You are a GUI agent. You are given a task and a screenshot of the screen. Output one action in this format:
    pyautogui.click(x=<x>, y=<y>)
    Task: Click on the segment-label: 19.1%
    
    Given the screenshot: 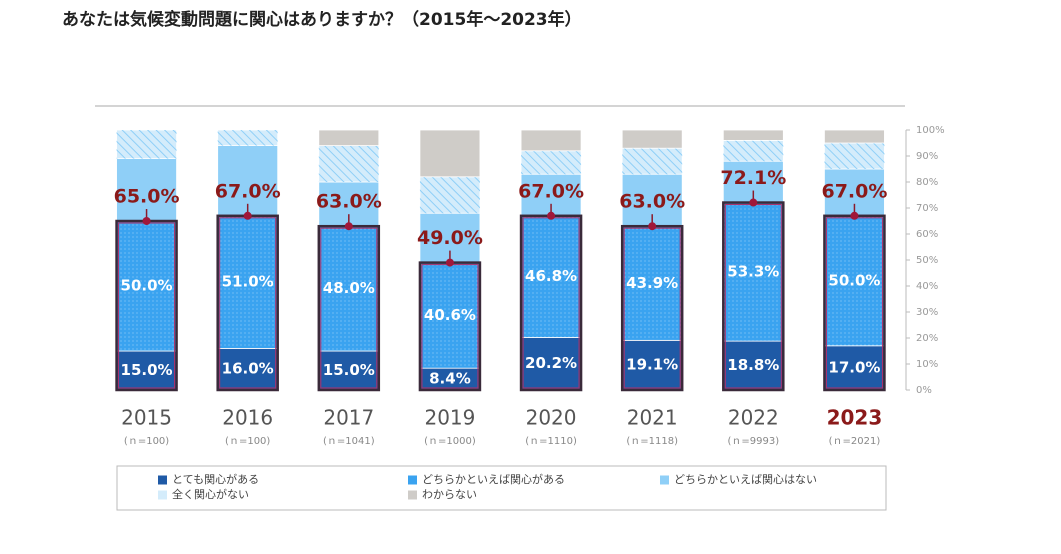 What is the action you would take?
    pyautogui.click(x=652, y=365)
    